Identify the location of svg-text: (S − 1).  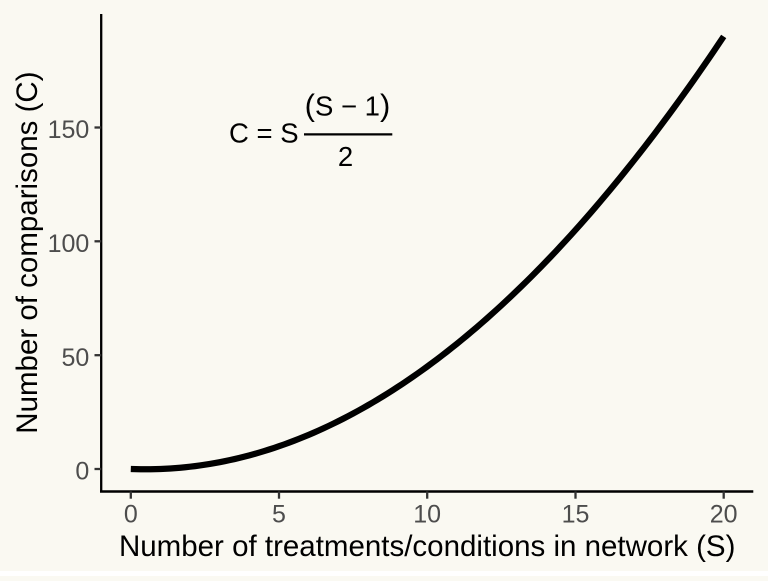
(348, 105).